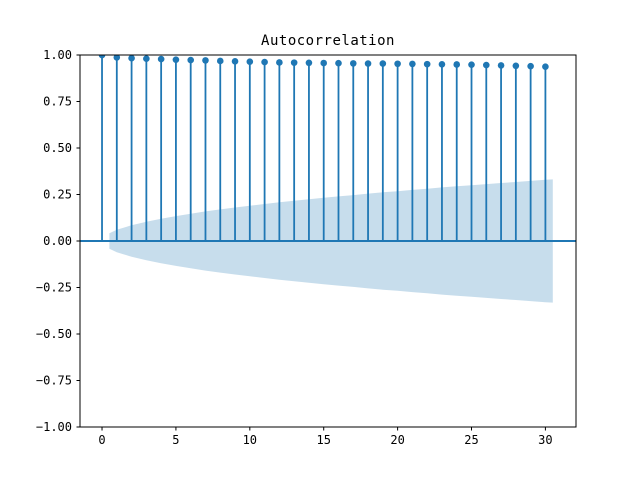  I want to click on y-tick-label: 0.00, so click(57, 241).